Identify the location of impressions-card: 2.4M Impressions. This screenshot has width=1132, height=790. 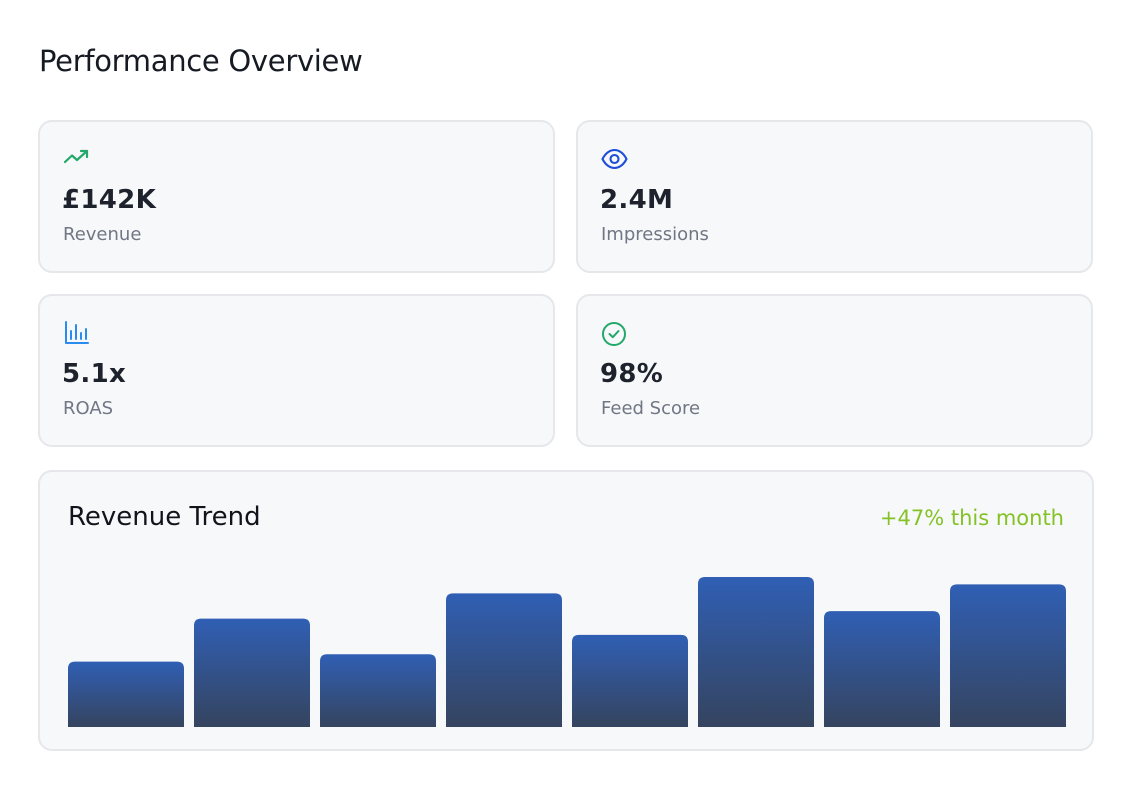
(834, 196).